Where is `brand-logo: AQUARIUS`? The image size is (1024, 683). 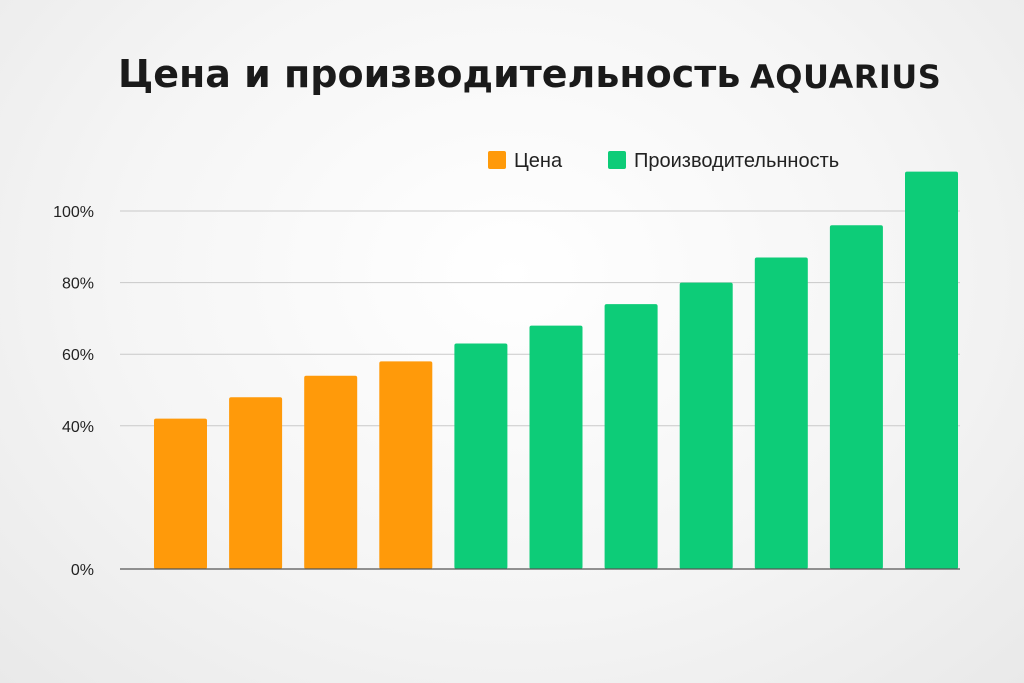
brand-logo: AQUARIUS is located at coordinates (845, 77).